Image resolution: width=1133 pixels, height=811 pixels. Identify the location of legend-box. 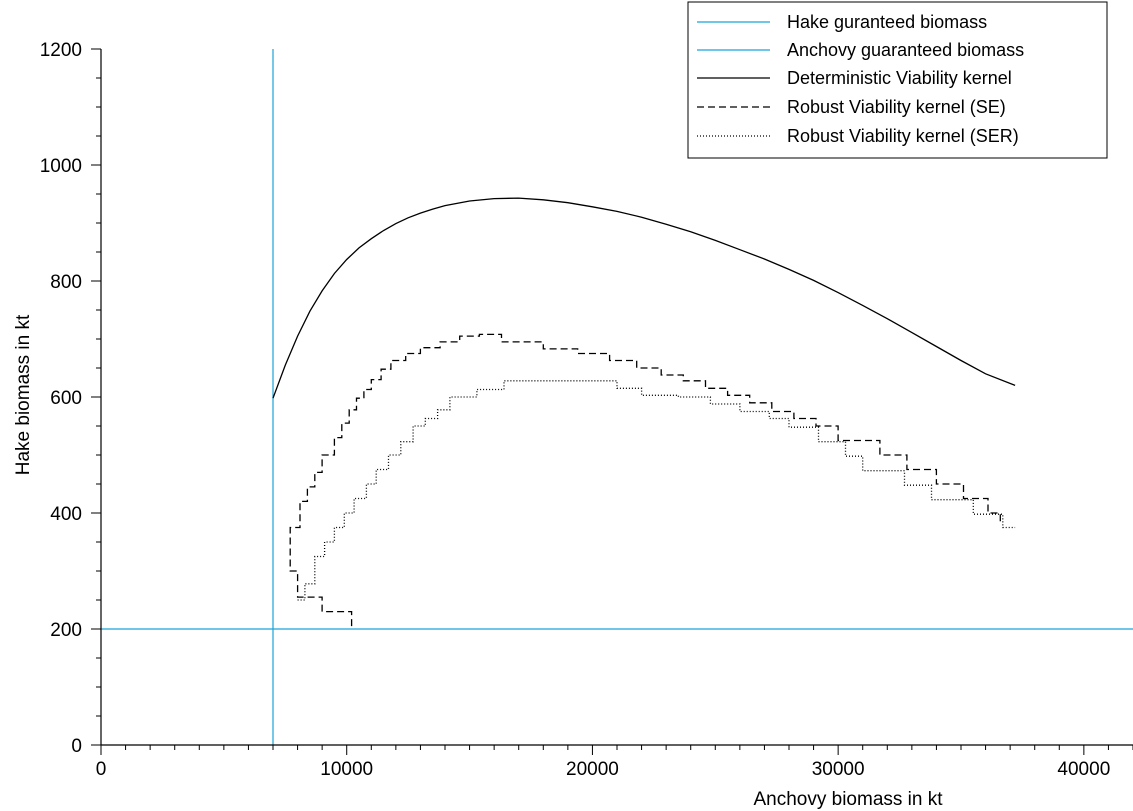
(897, 80).